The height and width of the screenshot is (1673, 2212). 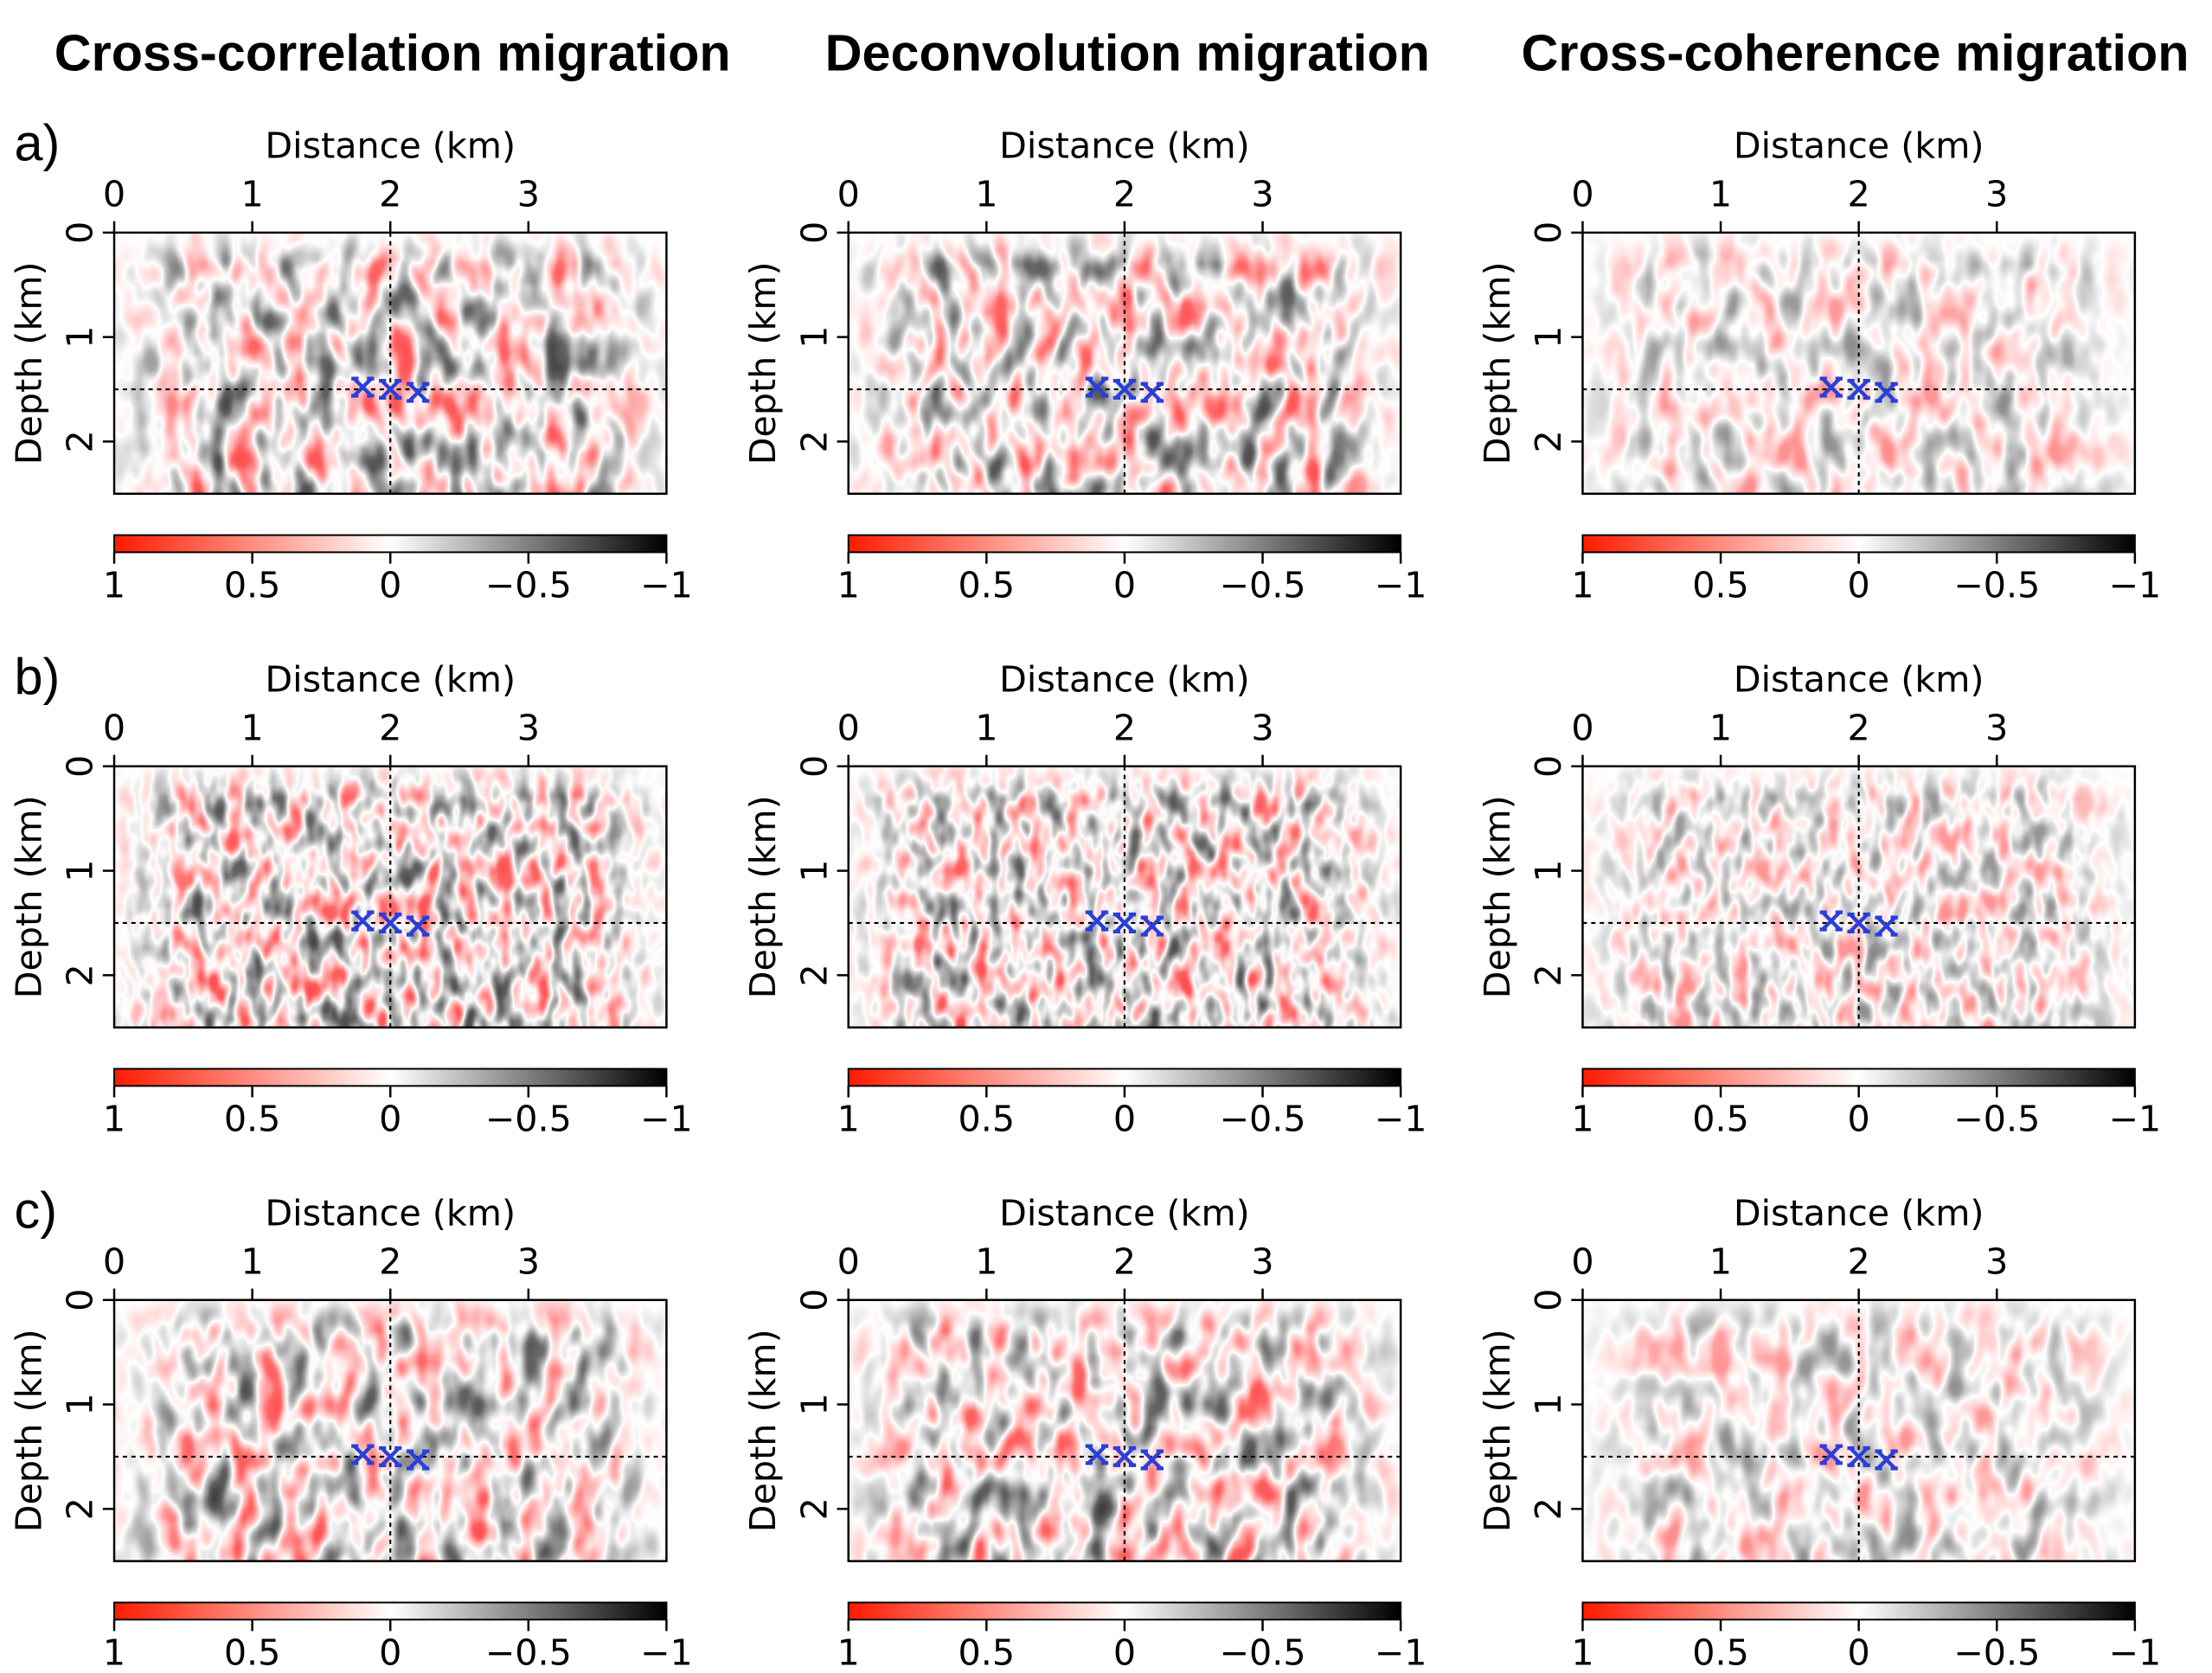 What do you see at coordinates (1127, 53) in the screenshot?
I see `column-title: Deconvolution migration` at bounding box center [1127, 53].